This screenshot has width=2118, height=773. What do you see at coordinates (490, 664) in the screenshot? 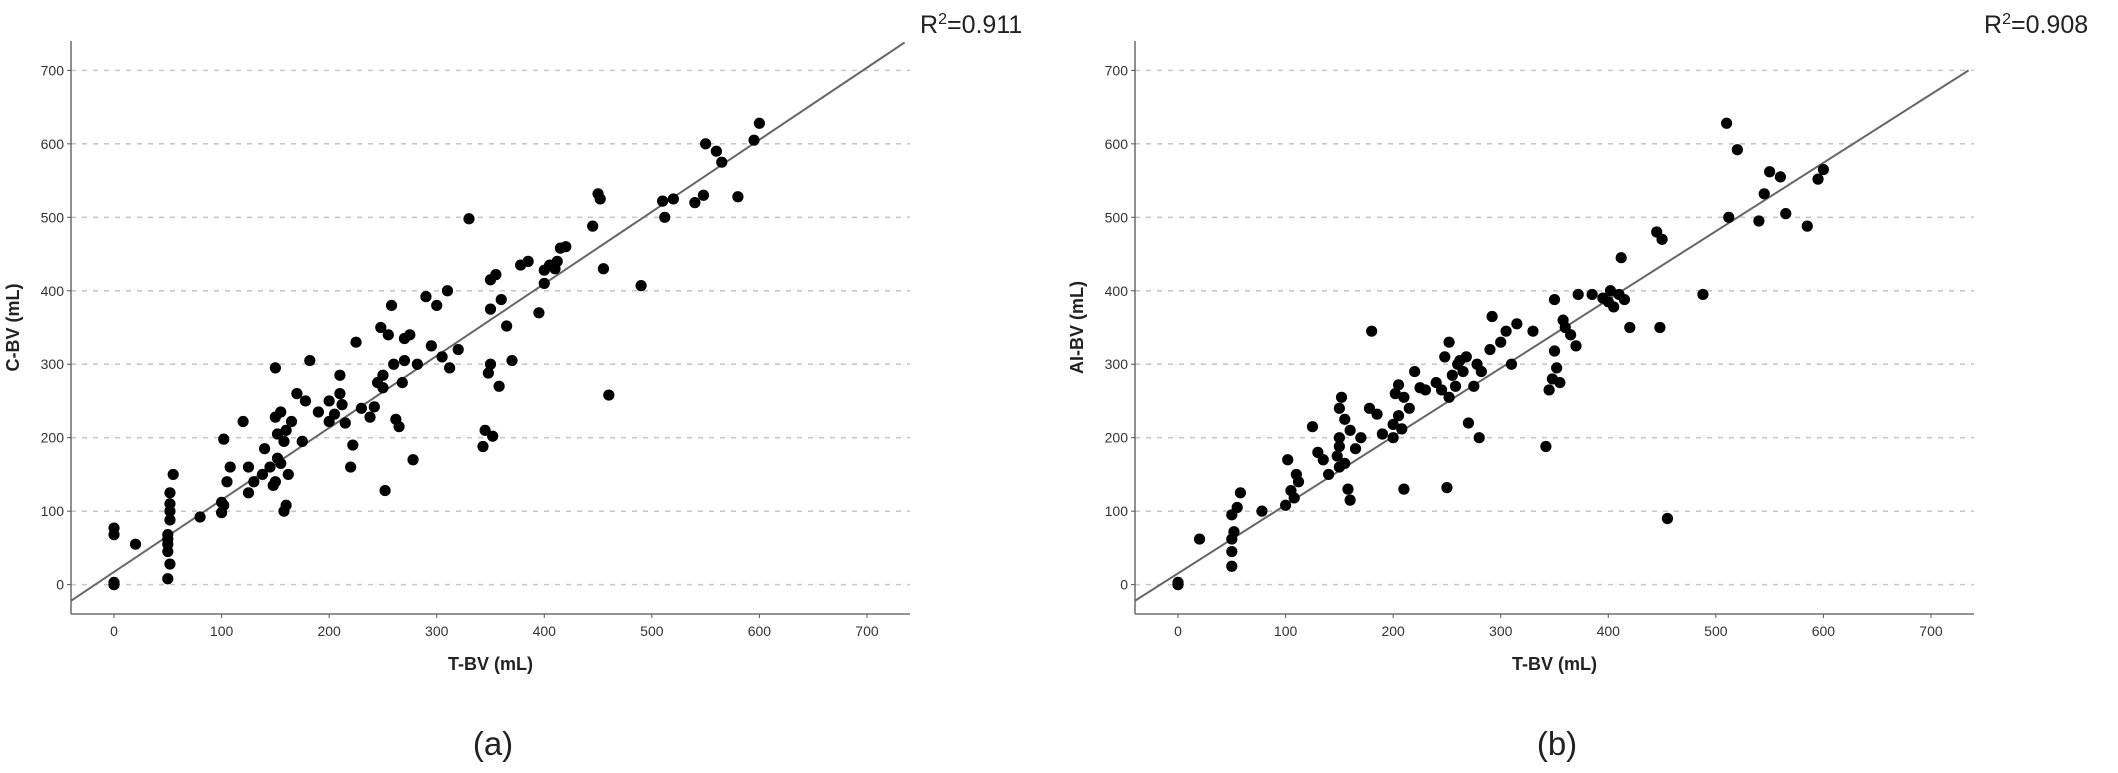
I see `x-axis-title-a: T-BV (mL)` at bounding box center [490, 664].